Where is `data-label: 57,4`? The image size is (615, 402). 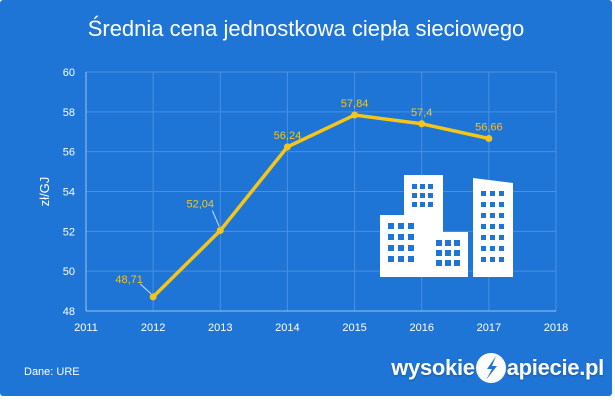
data-label: 57,4 is located at coordinates (421, 113).